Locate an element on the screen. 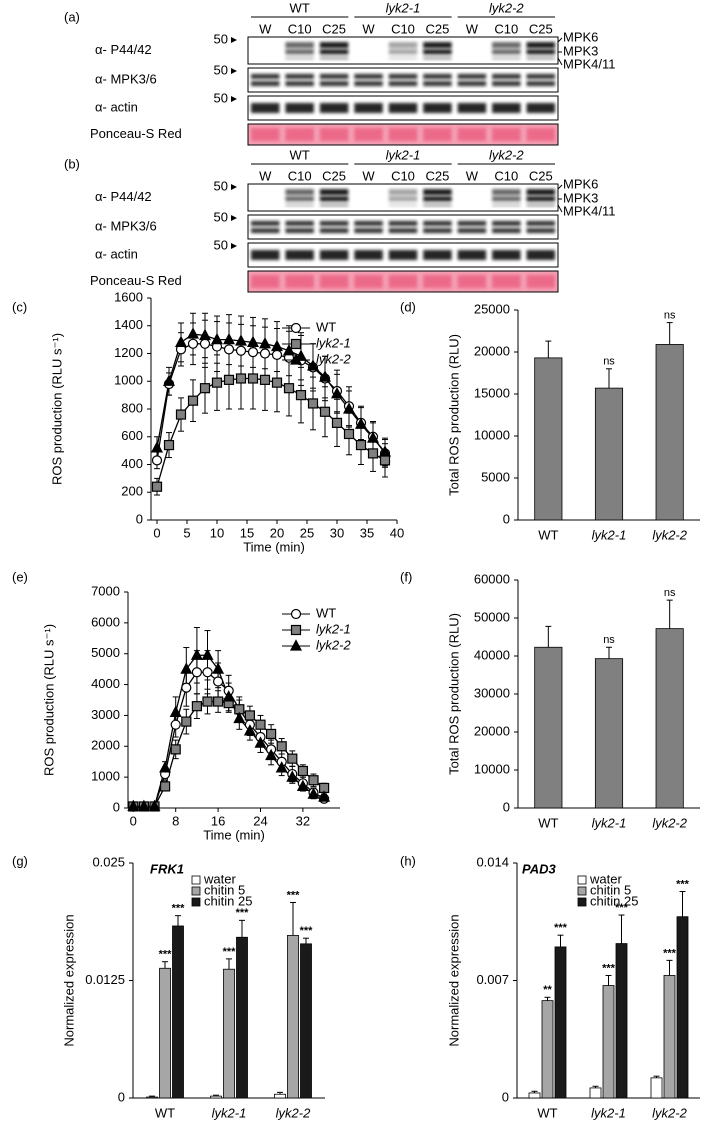 The width and height of the screenshot is (709, 1125). row-label: α- P44/42 is located at coordinates (123, 49).